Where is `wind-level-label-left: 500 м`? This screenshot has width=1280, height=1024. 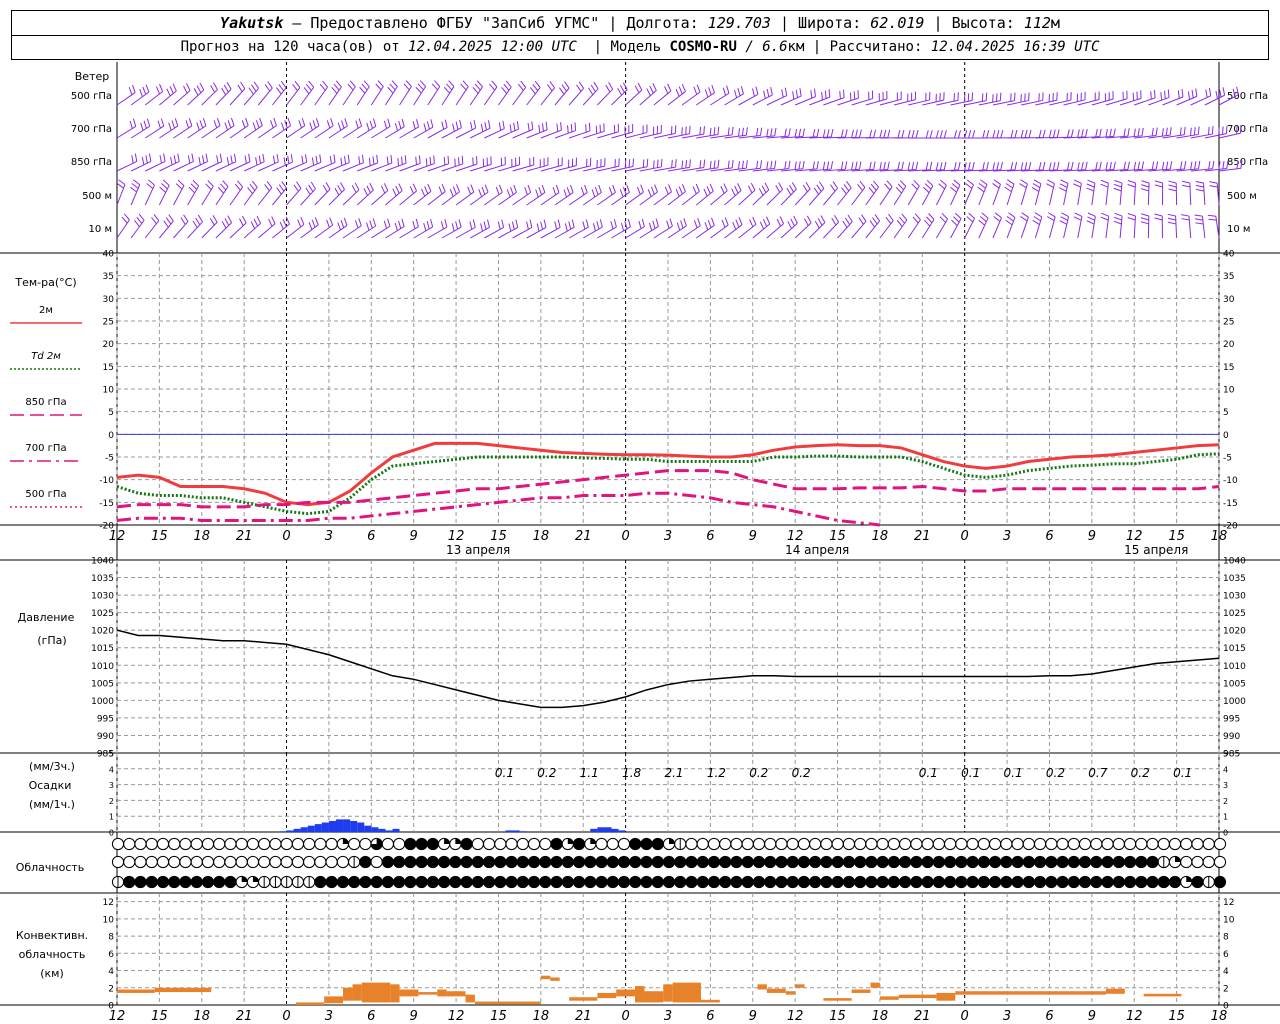
wind-level-label-left: 500 м is located at coordinates (97, 196).